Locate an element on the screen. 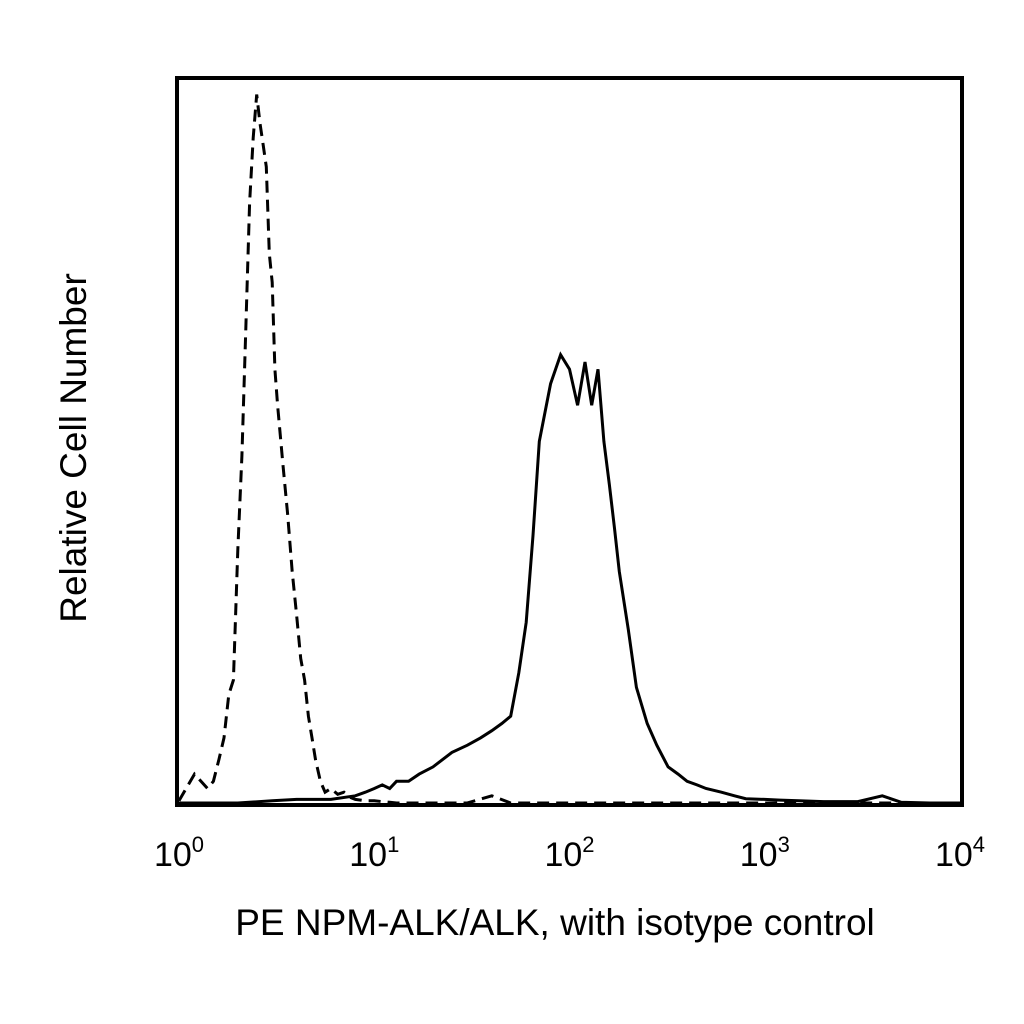  x-axis-title: PE NPM-ALK/ALK, with isotype control is located at coordinates (555, 922).